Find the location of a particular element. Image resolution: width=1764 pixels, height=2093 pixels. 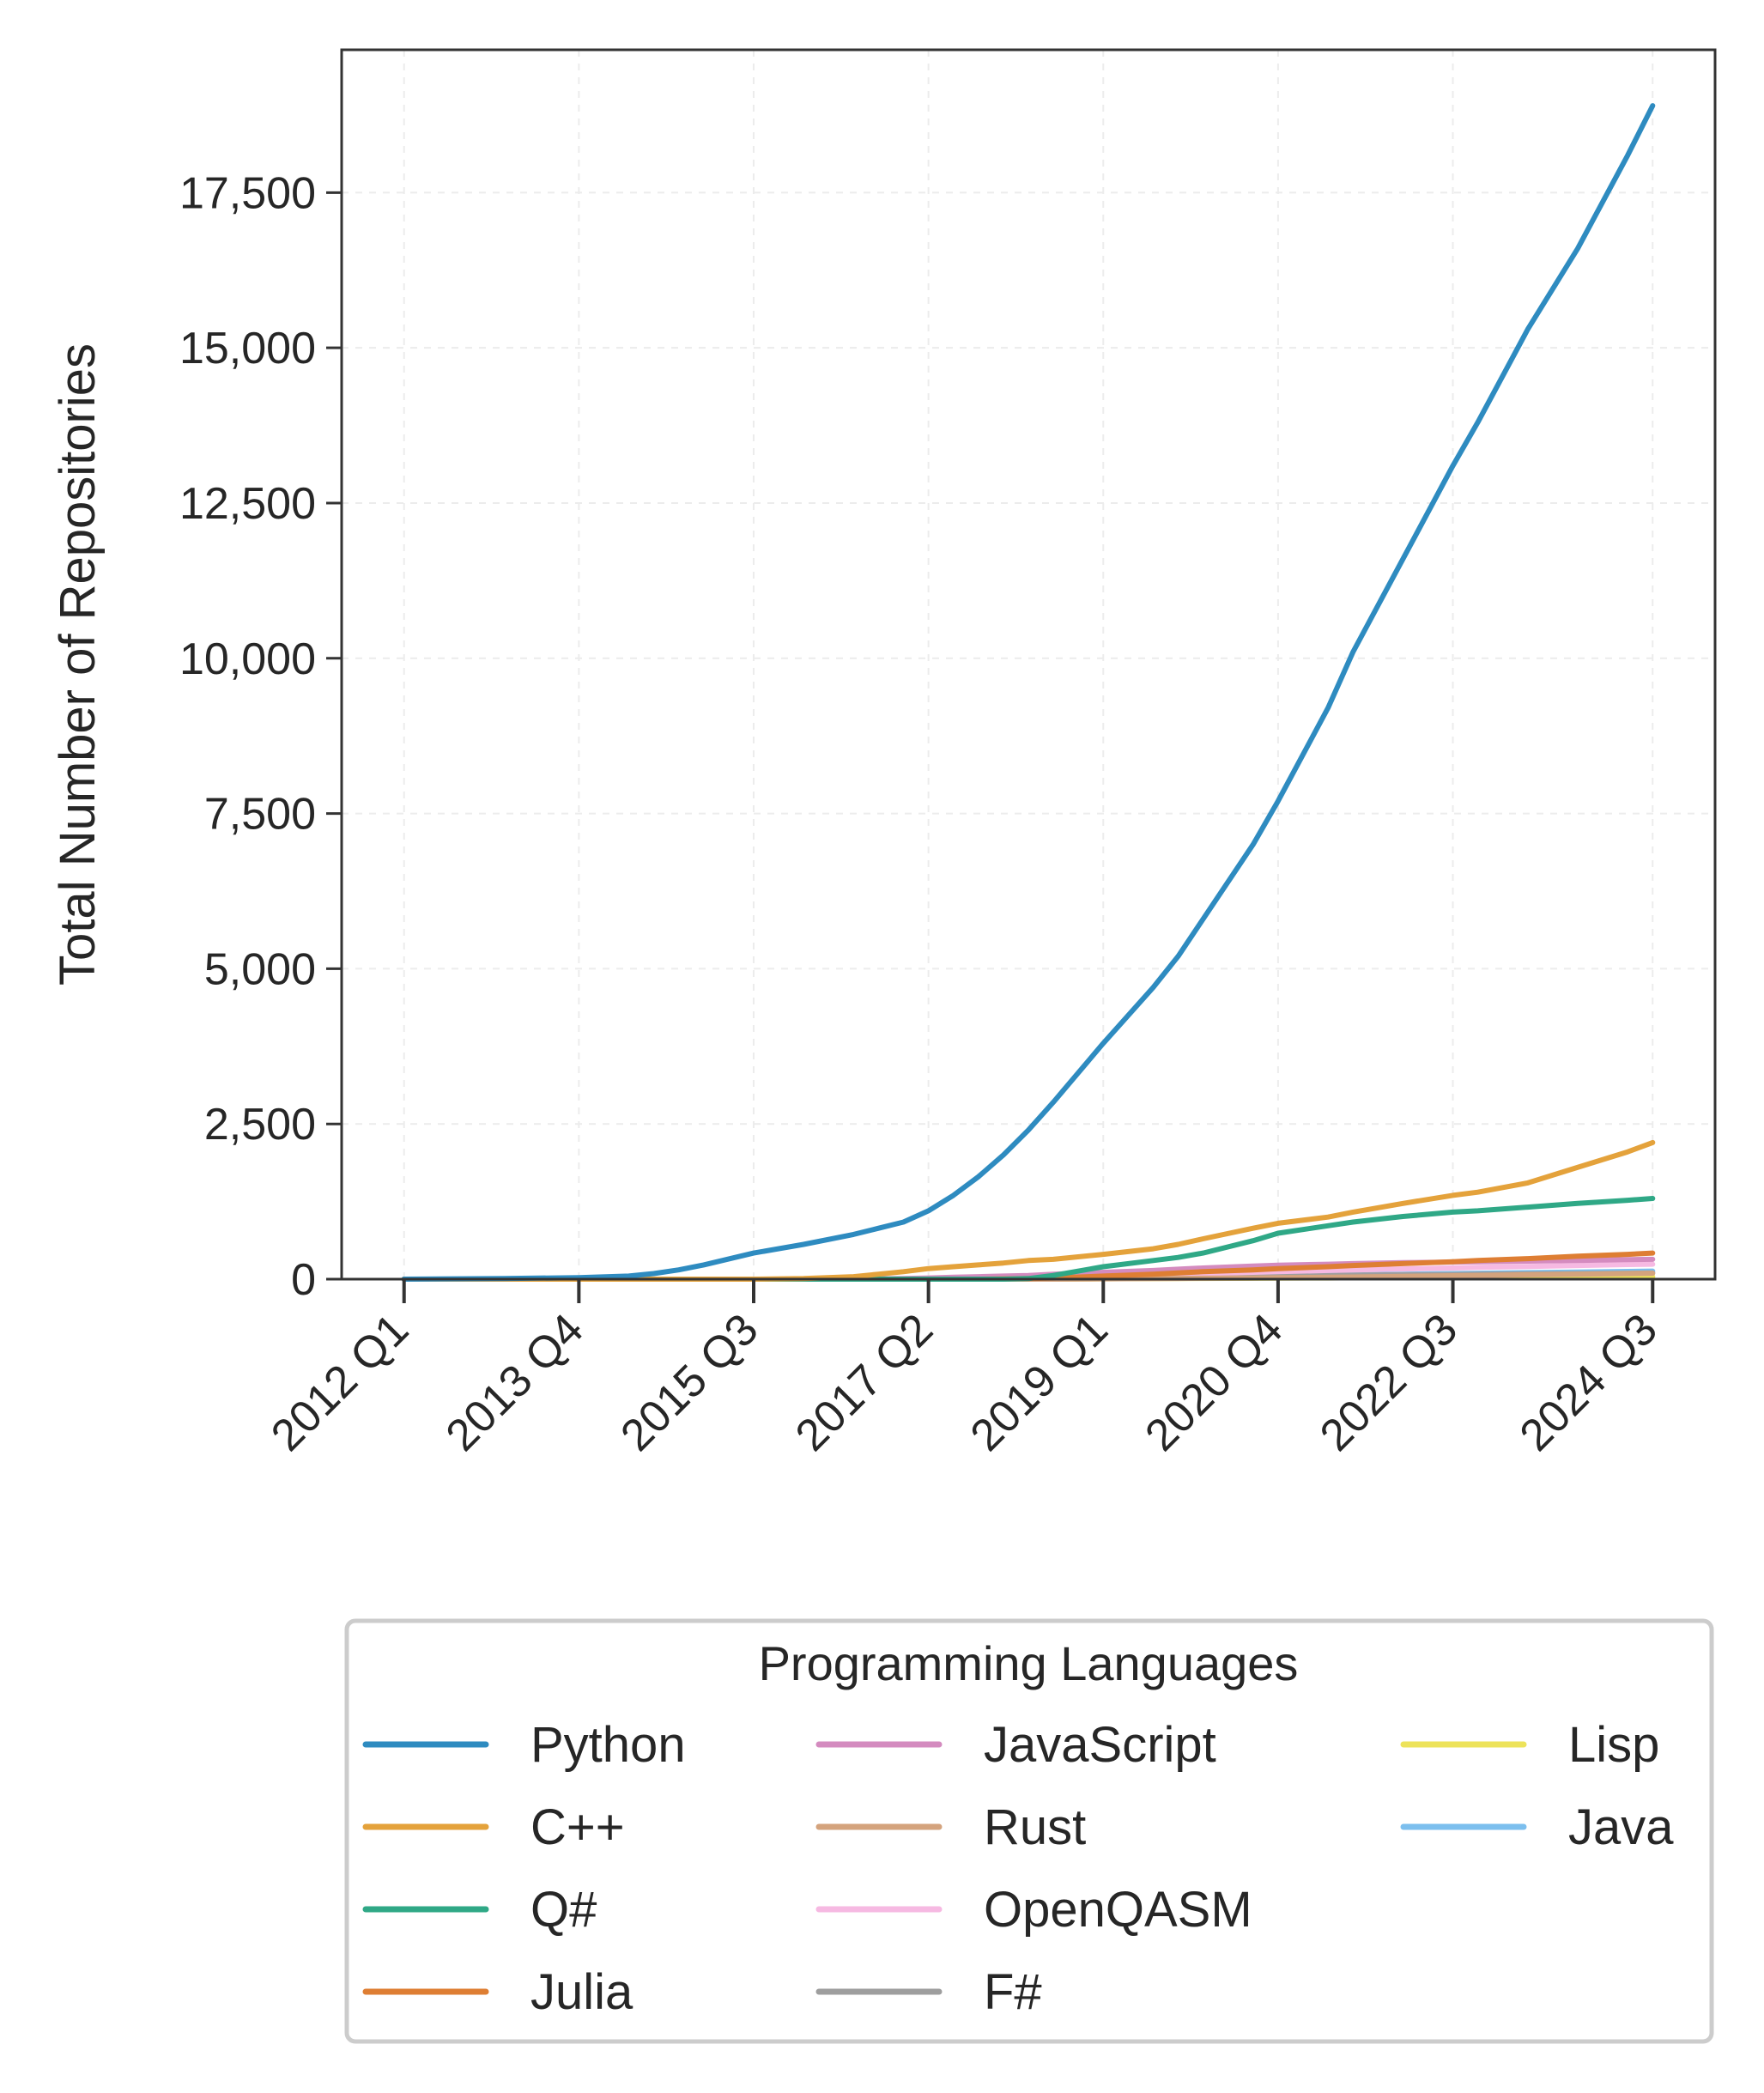

legend-item-rust: Rust is located at coordinates (950, 1827).